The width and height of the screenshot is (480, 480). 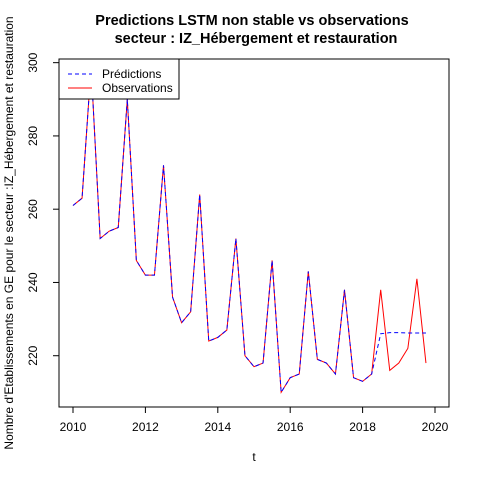 What do you see at coordinates (131, 74) in the screenshot?
I see `legend-label-predictions: Prédictions` at bounding box center [131, 74].